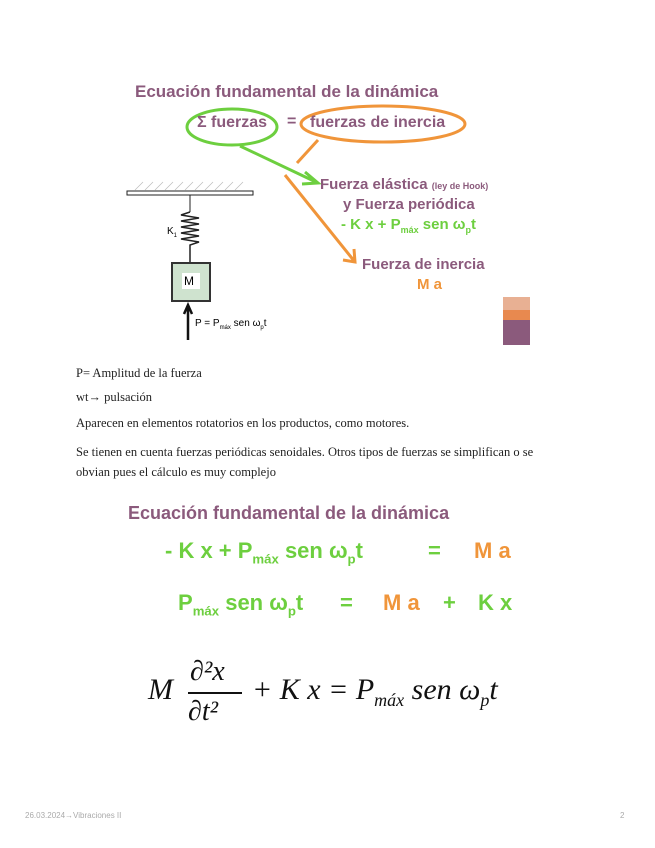 Image resolution: width=655 pixels, height=848 pixels. What do you see at coordinates (516, 315) in the screenshot?
I see `swatch-orange` at bounding box center [516, 315].